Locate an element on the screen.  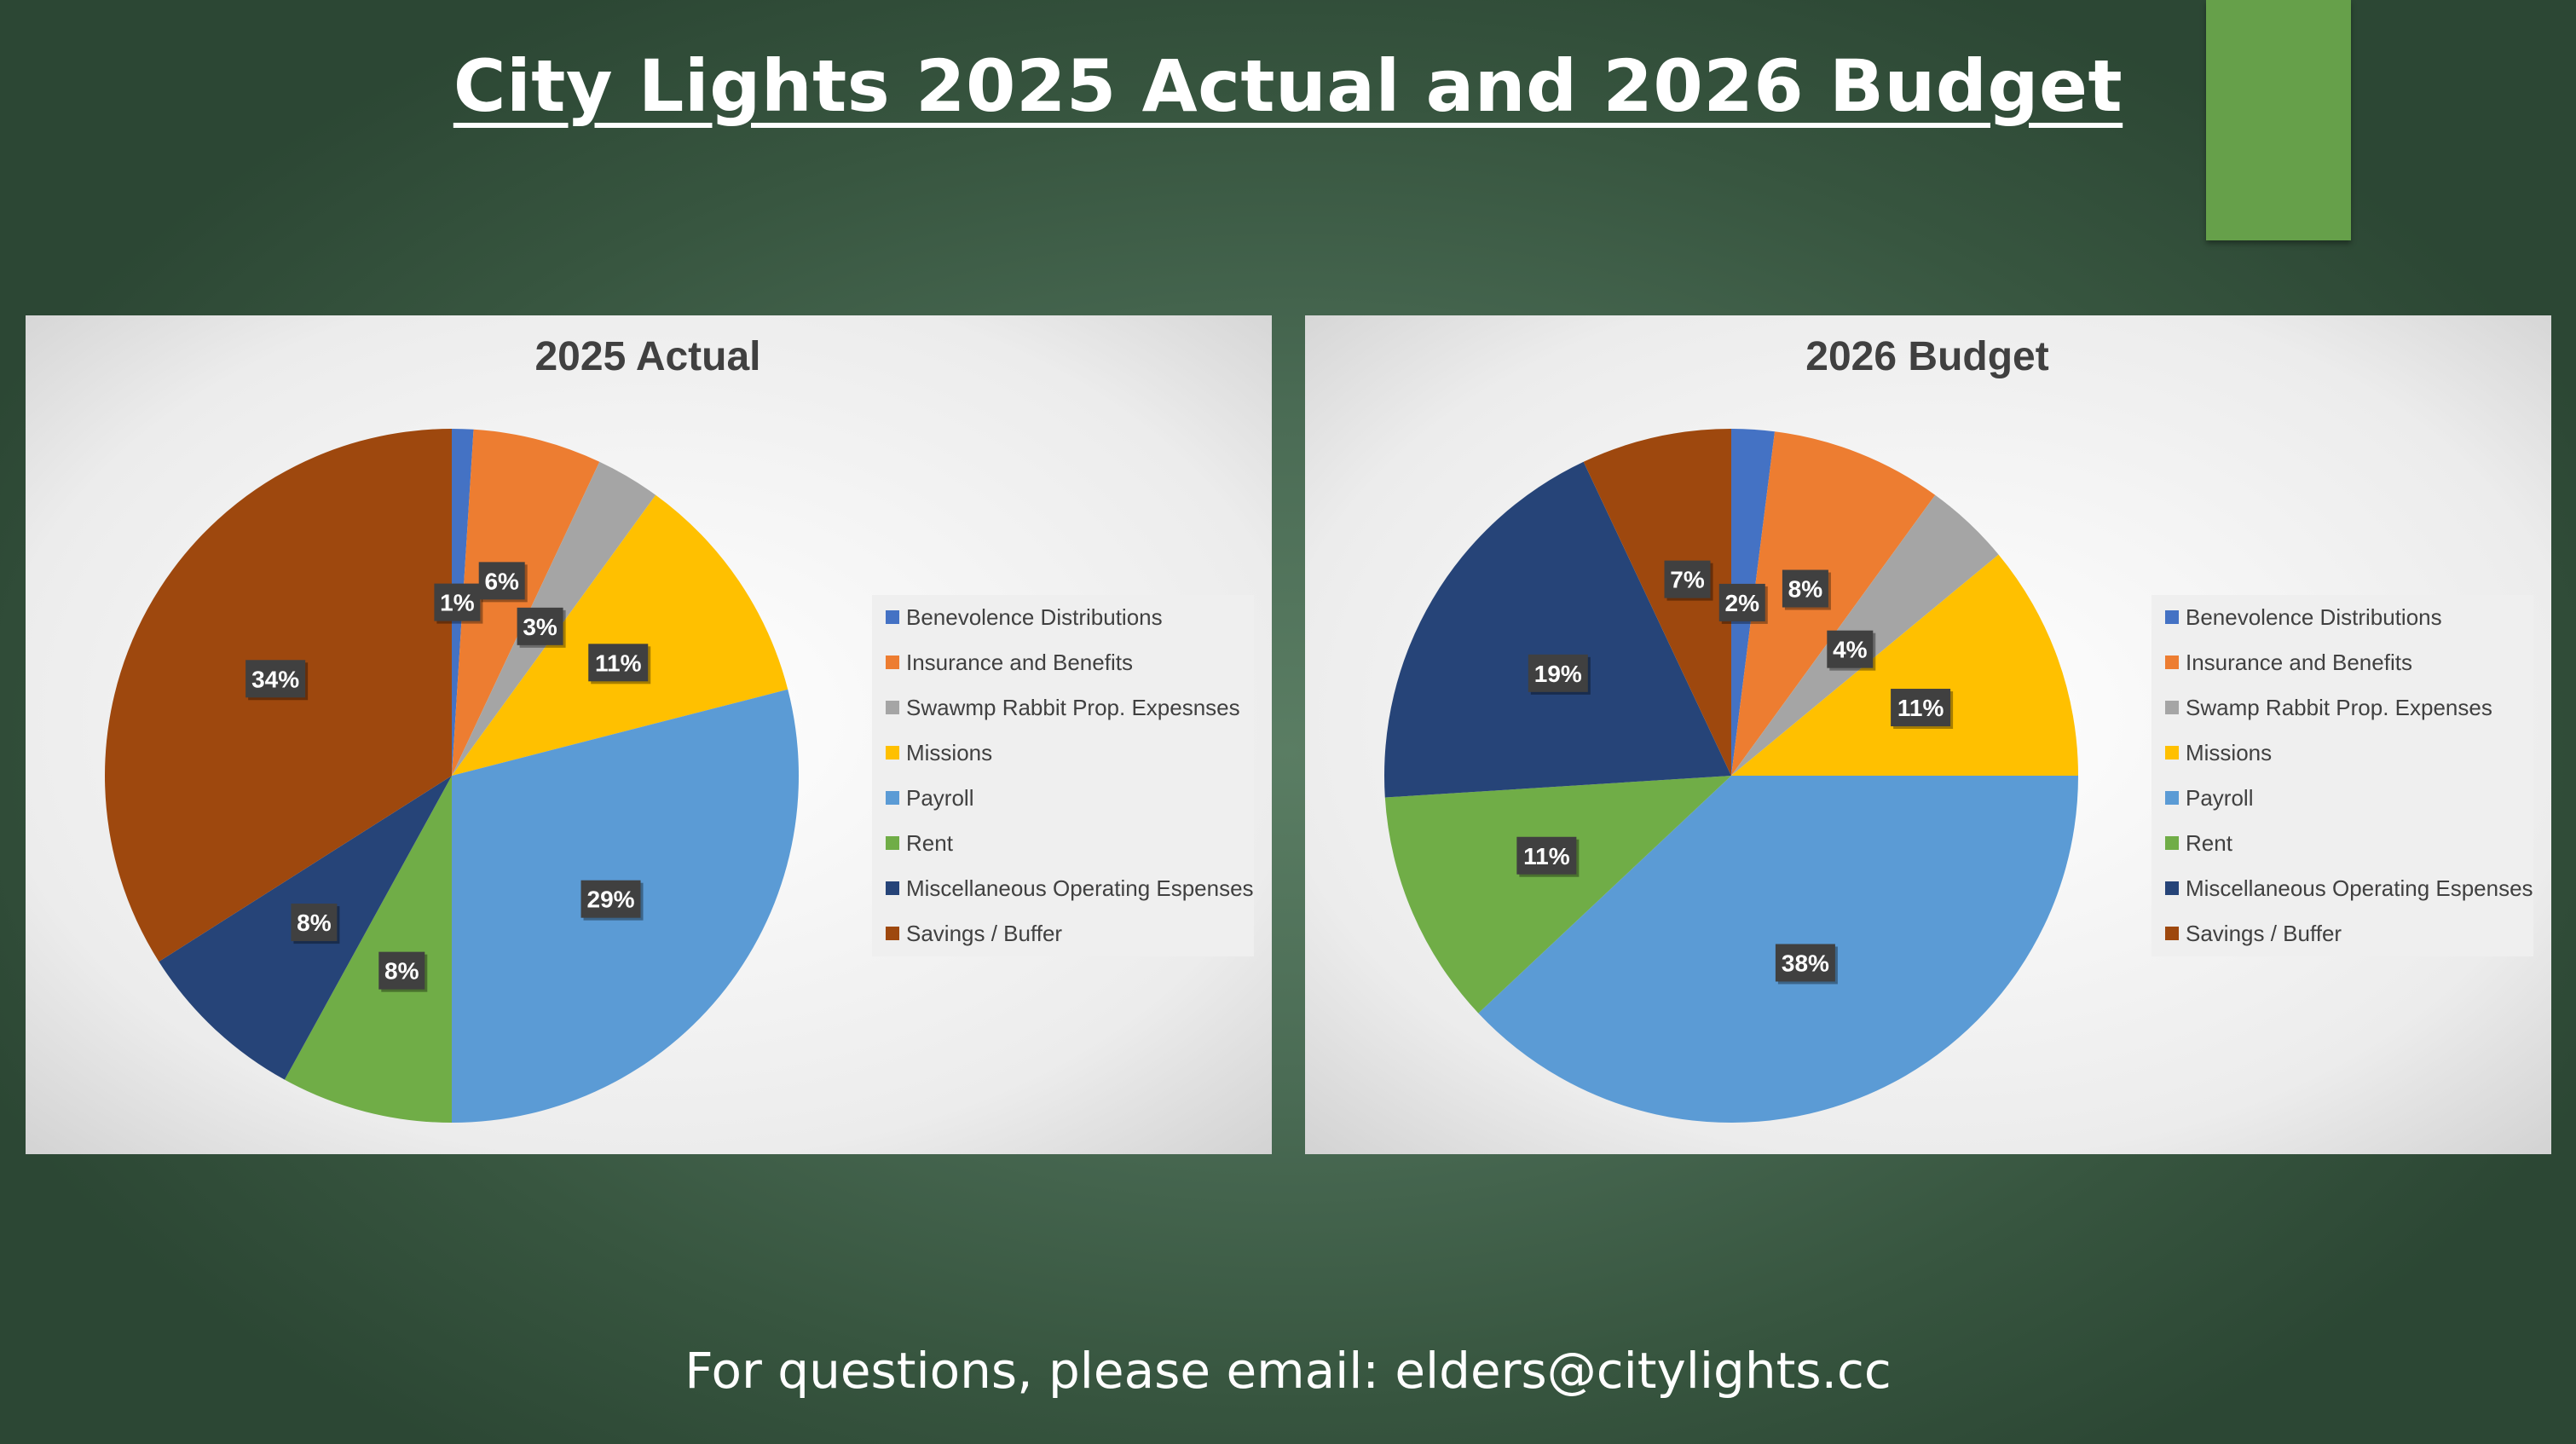
data-labels: 2% 8% 4% 11% 38% 11% 19% 7% is located at coordinates (1735, 772).